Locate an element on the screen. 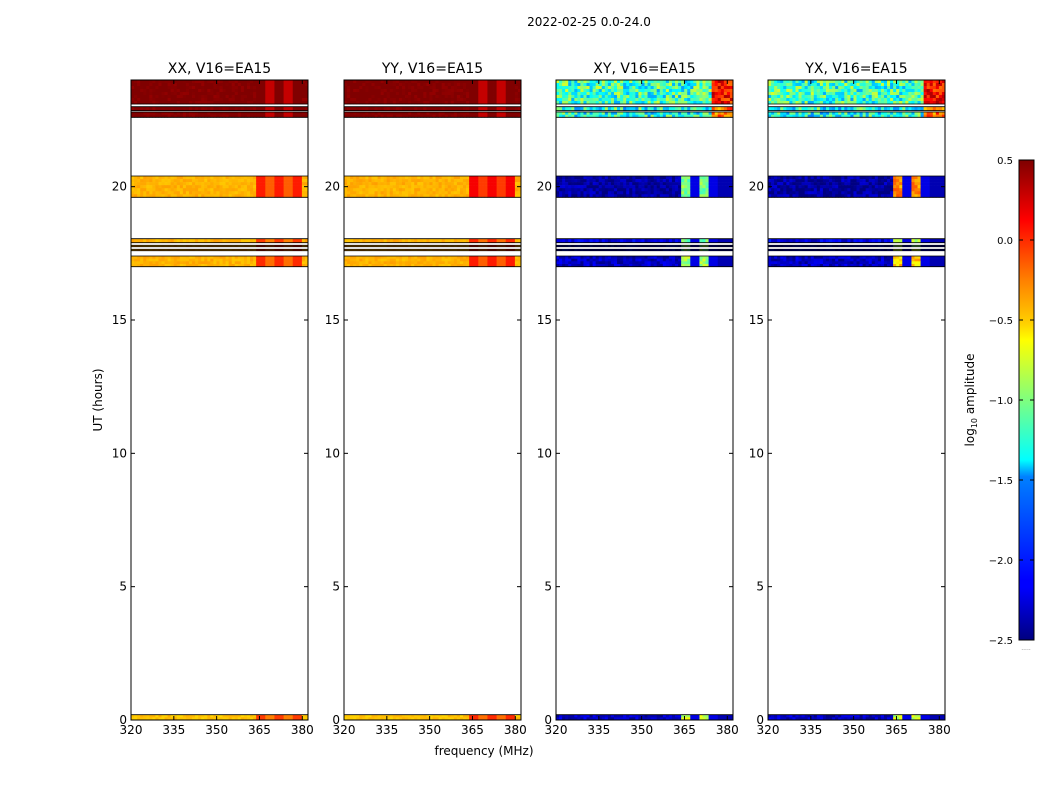 The height and width of the screenshot is (800, 1050). colorbar-tick-label: −2.0 is located at coordinates (1001, 561).